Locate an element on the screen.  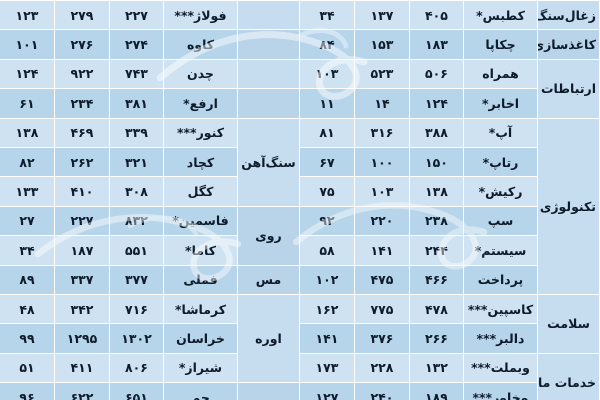
category-cell: تکنولوژی is located at coordinates (568, 206).